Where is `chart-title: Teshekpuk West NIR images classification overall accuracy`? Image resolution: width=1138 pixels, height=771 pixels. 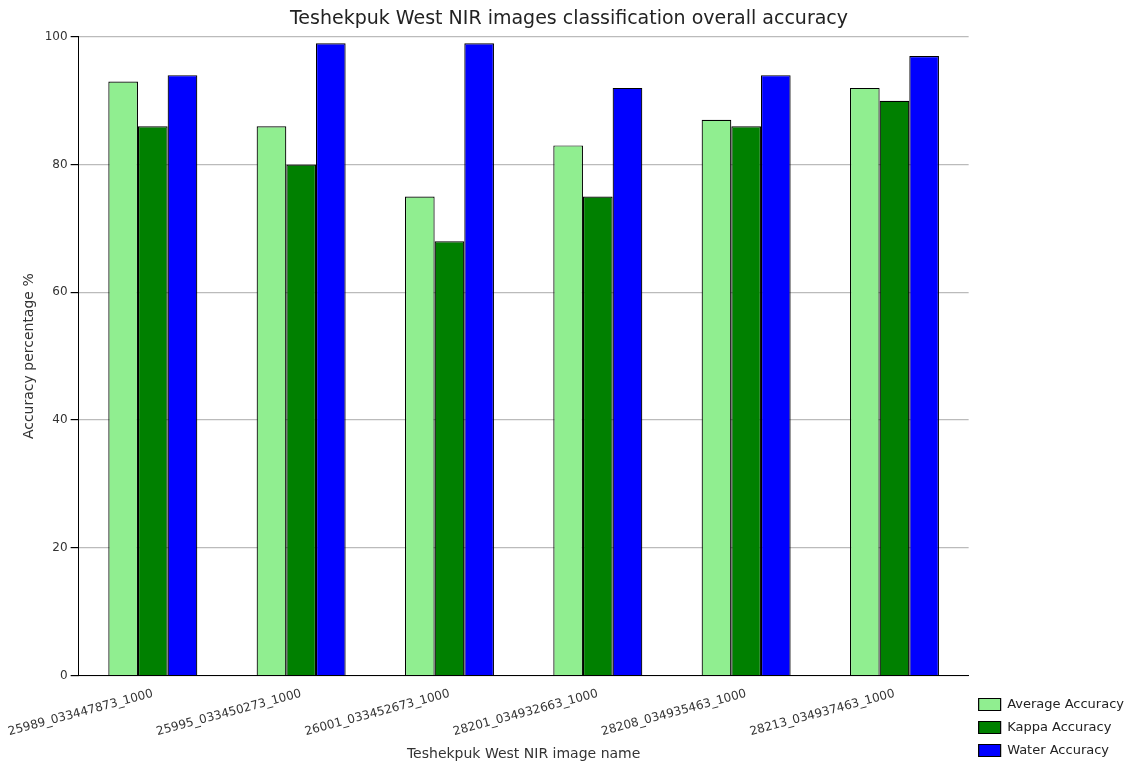
chart-title: Teshekpuk West NIR images classification overall accuracy is located at coordinates (568, 17).